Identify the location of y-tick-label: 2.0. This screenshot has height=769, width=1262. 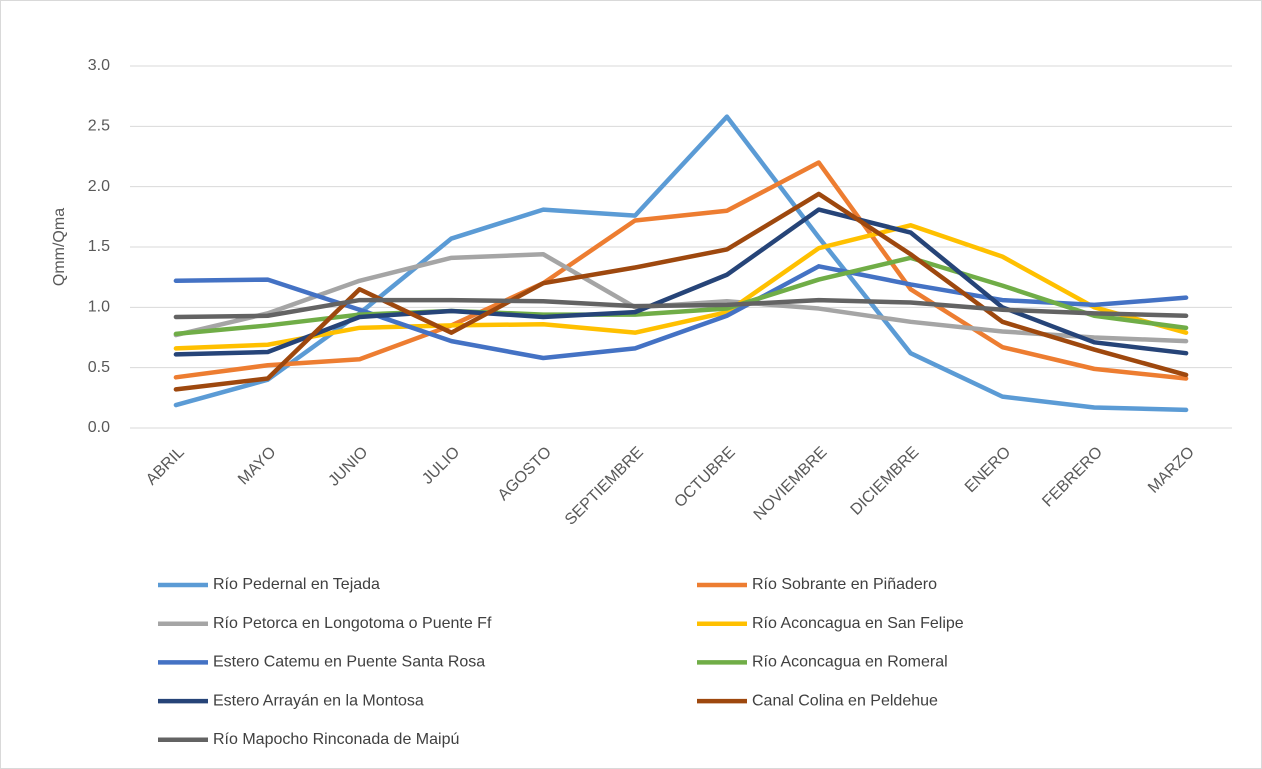
(99, 186).